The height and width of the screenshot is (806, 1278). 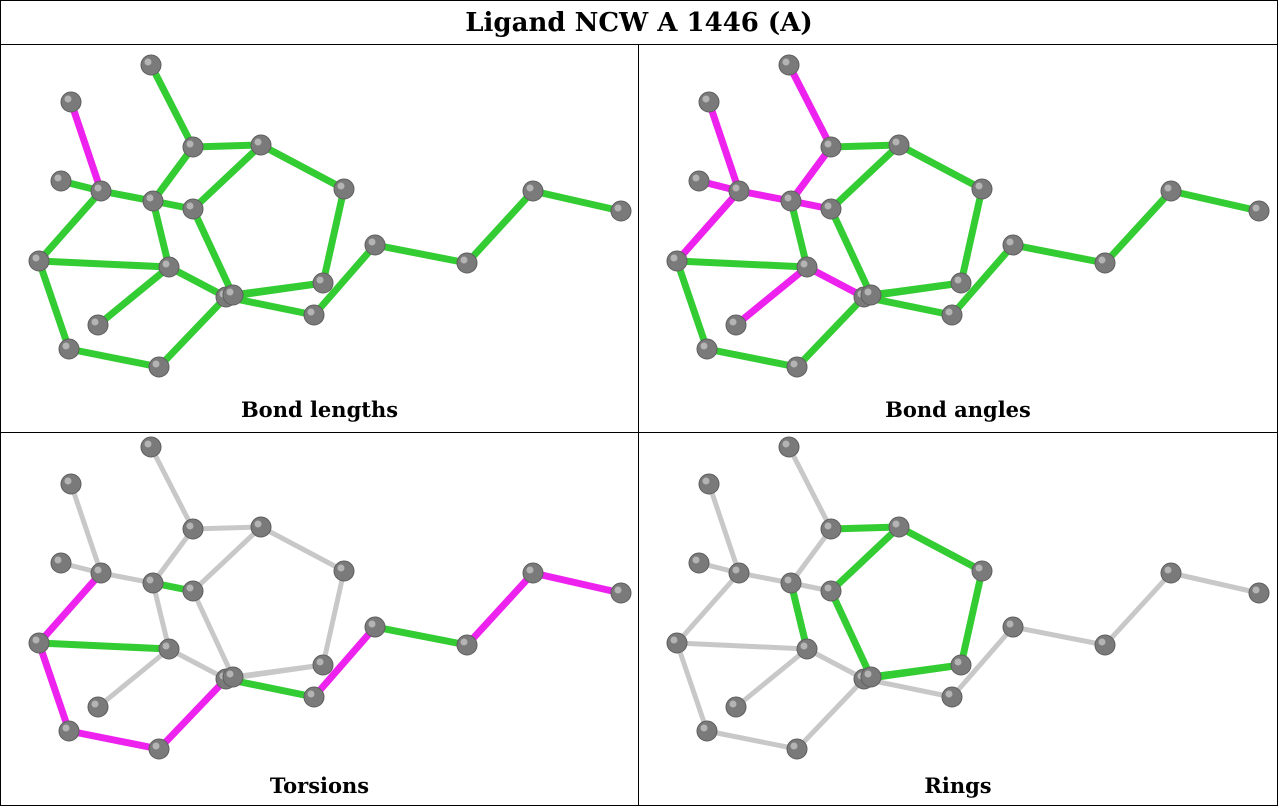 What do you see at coordinates (871, 677) in the screenshot?
I see `atom-a17` at bounding box center [871, 677].